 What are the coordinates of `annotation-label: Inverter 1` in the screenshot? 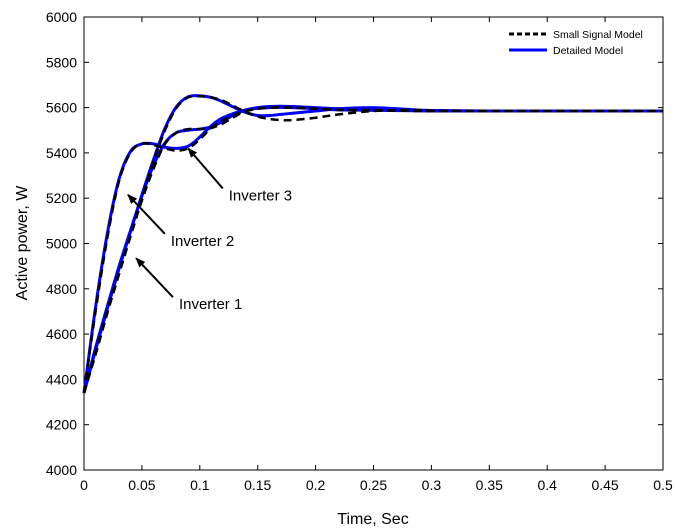 It's located at (210, 304).